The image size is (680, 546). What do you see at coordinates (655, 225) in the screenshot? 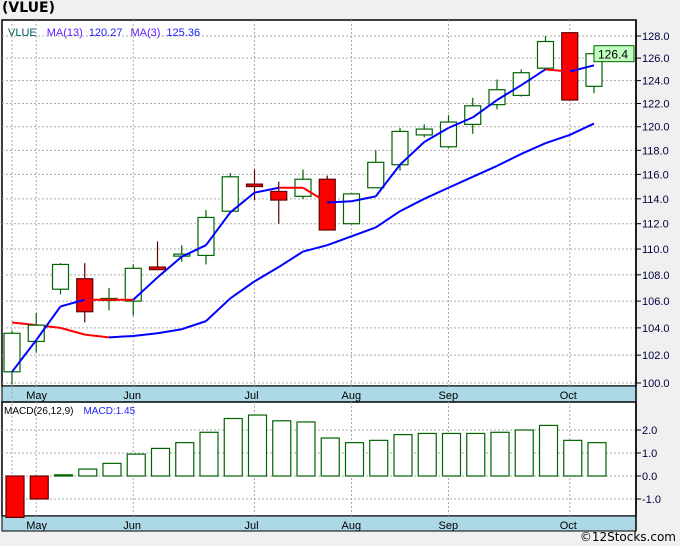
I see `price-tick-label: 112.0` at bounding box center [655, 225].